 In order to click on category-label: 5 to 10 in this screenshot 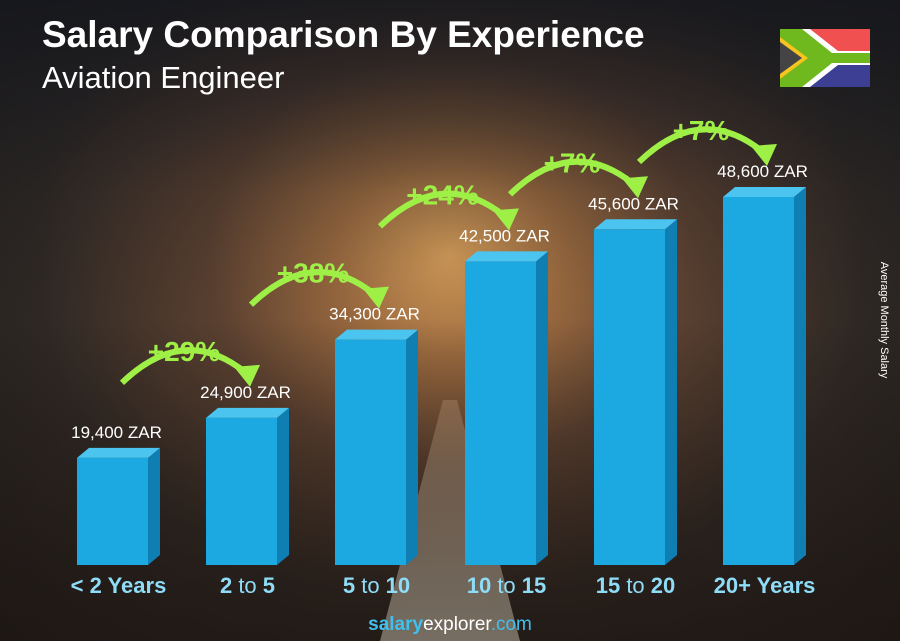, I will do `click(376, 585)`.